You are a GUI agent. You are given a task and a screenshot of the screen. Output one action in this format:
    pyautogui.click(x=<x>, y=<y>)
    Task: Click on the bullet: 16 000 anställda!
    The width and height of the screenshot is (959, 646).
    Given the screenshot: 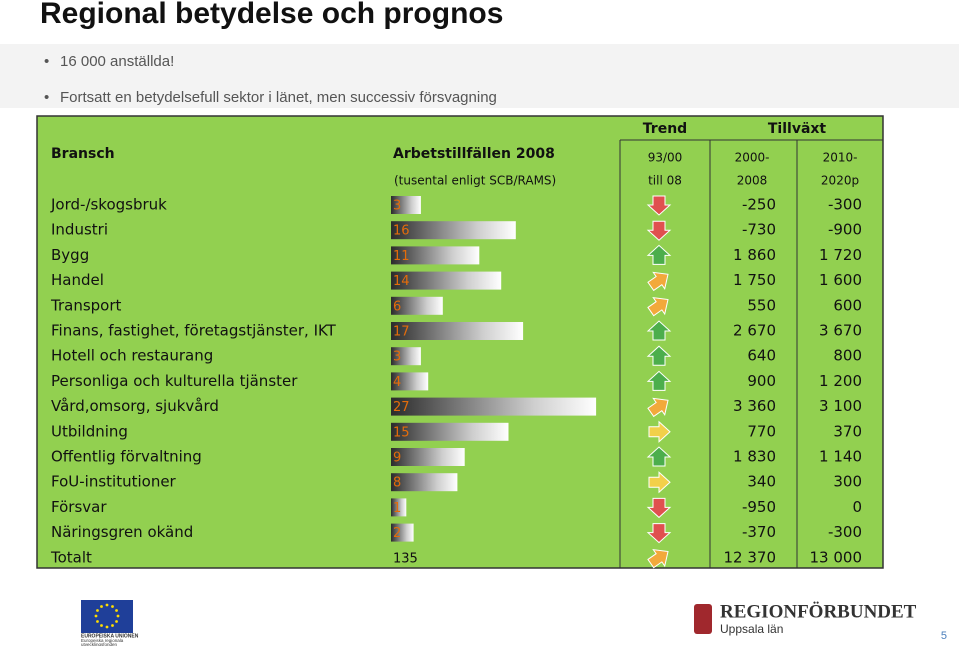 What is the action you would take?
    pyautogui.click(x=117, y=61)
    